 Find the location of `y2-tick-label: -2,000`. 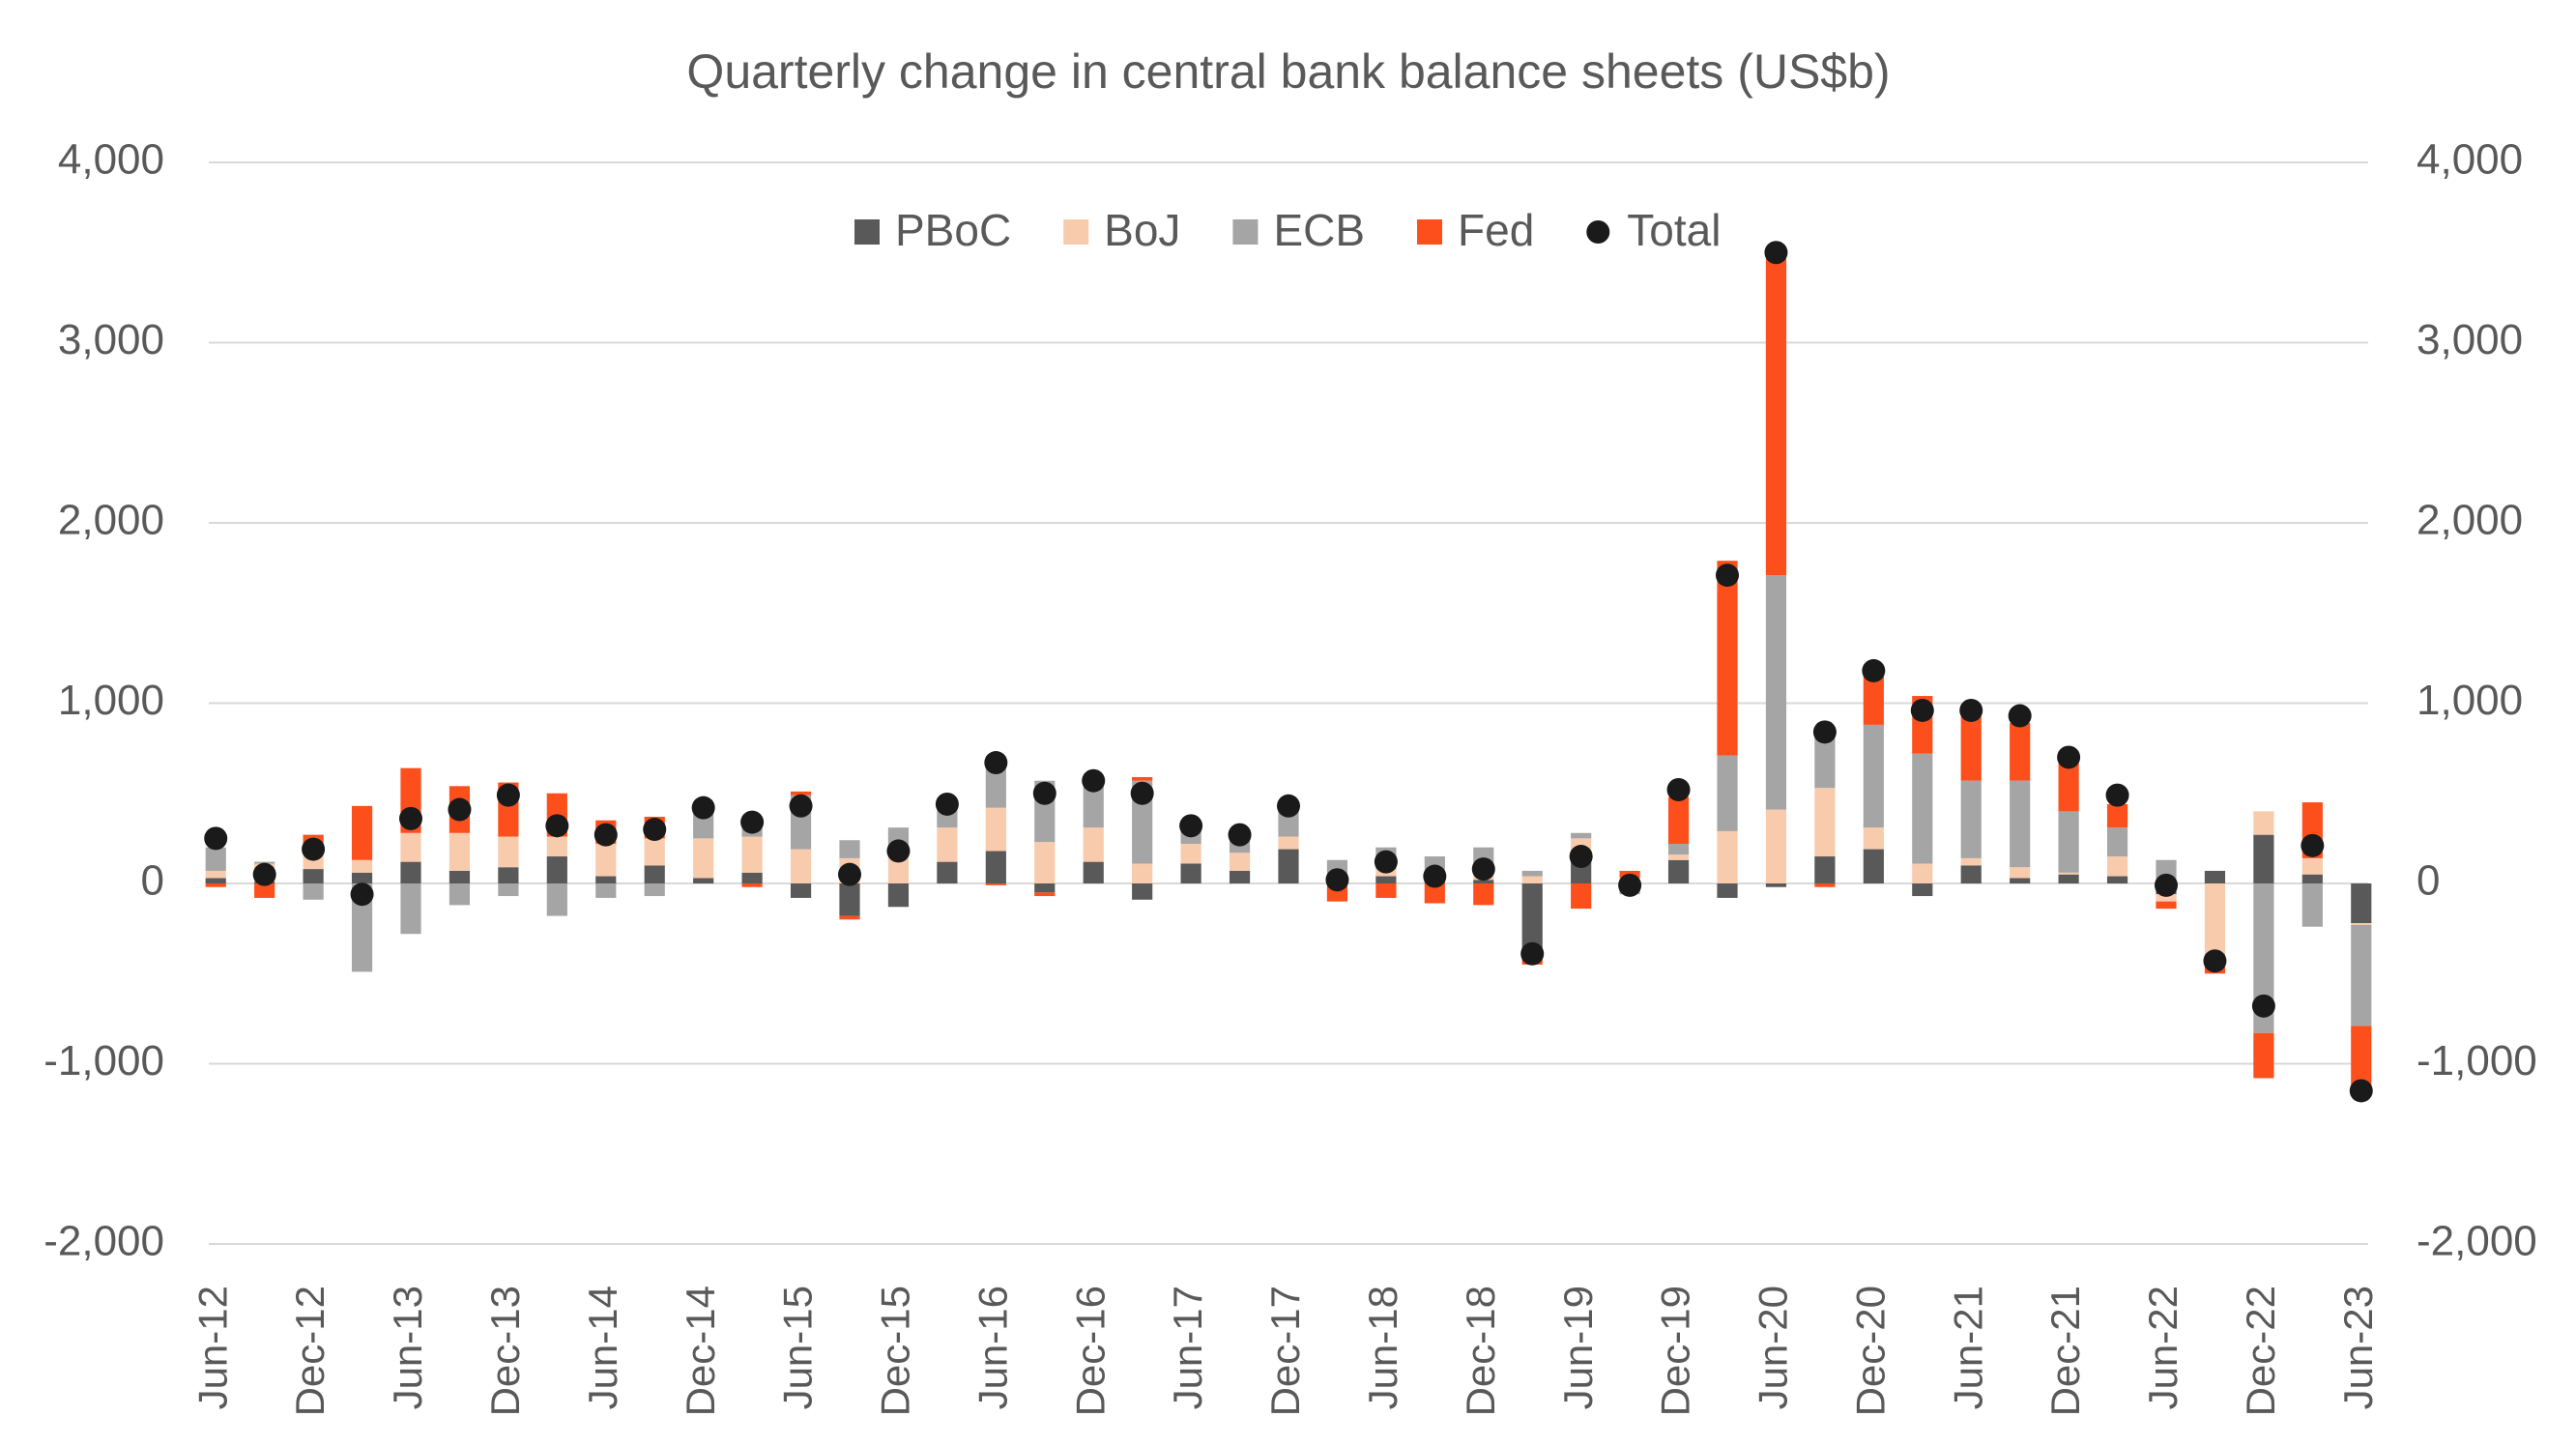

y2-tick-label: -2,000 is located at coordinates (2477, 1242).